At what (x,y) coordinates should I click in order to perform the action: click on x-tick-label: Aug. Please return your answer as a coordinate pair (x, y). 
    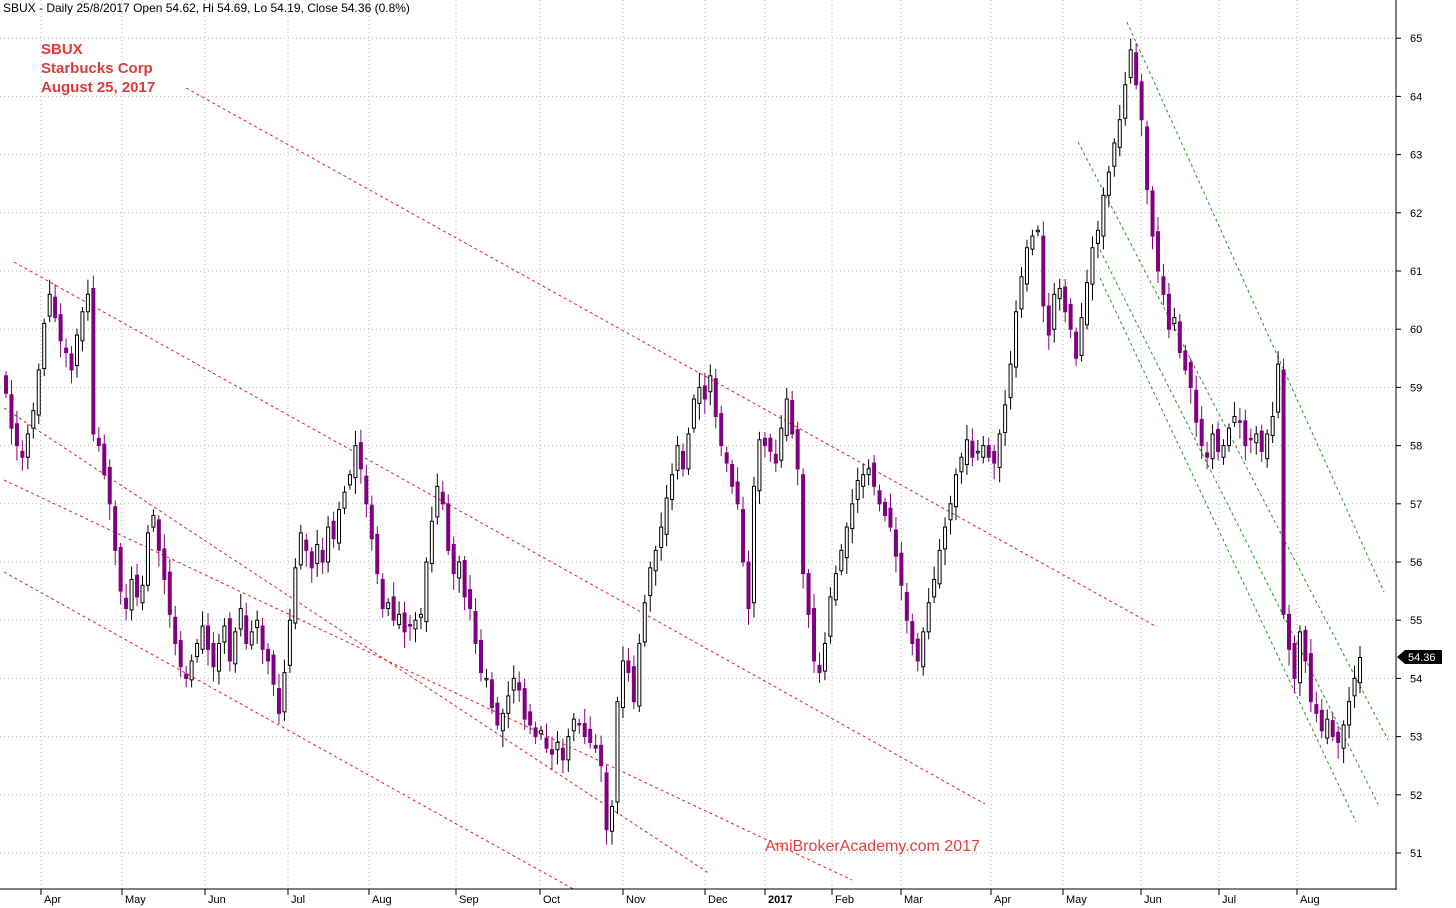
    Looking at the image, I should click on (1310, 900).